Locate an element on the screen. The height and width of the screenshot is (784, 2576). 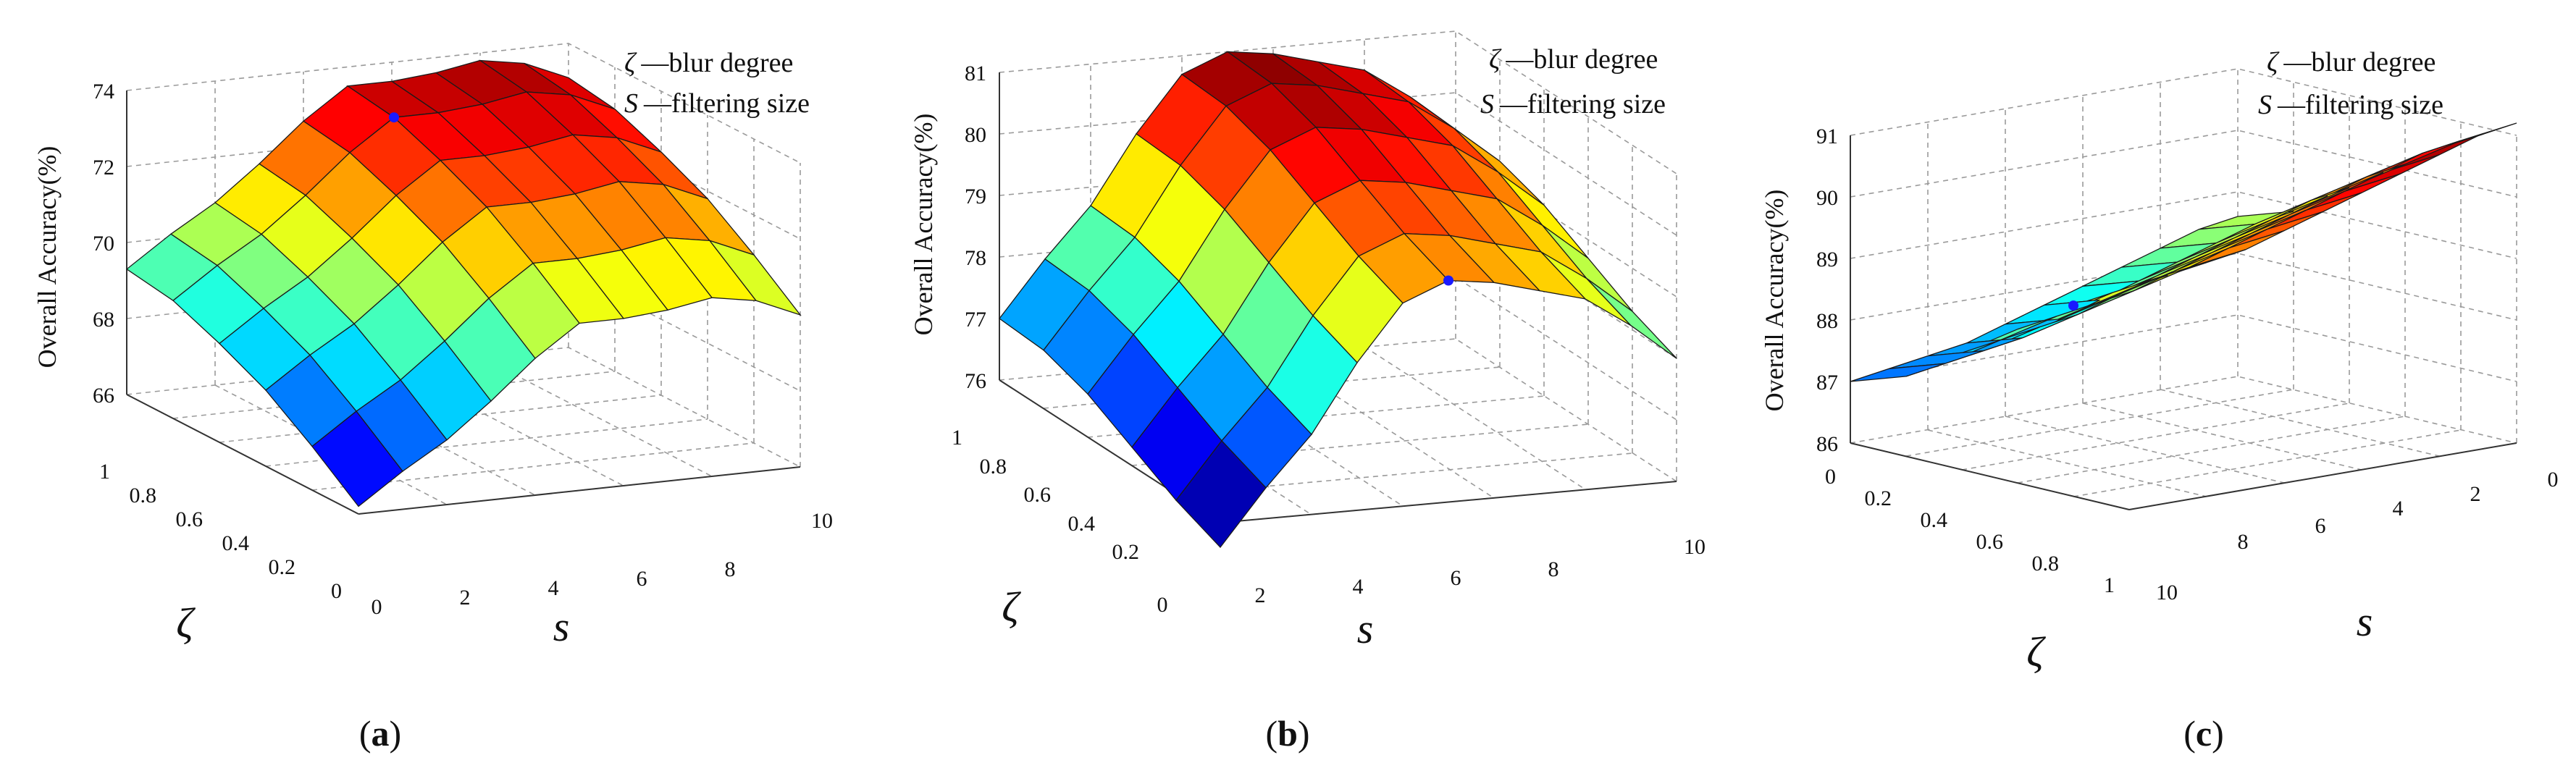
zeta-tick-labels: 0.2 0.4 0.6 0.8 1 is located at coordinates (1045, 495).